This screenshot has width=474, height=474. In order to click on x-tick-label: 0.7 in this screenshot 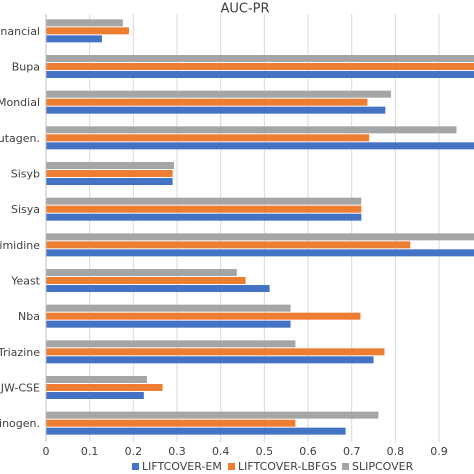, I will do `click(352, 451)`.